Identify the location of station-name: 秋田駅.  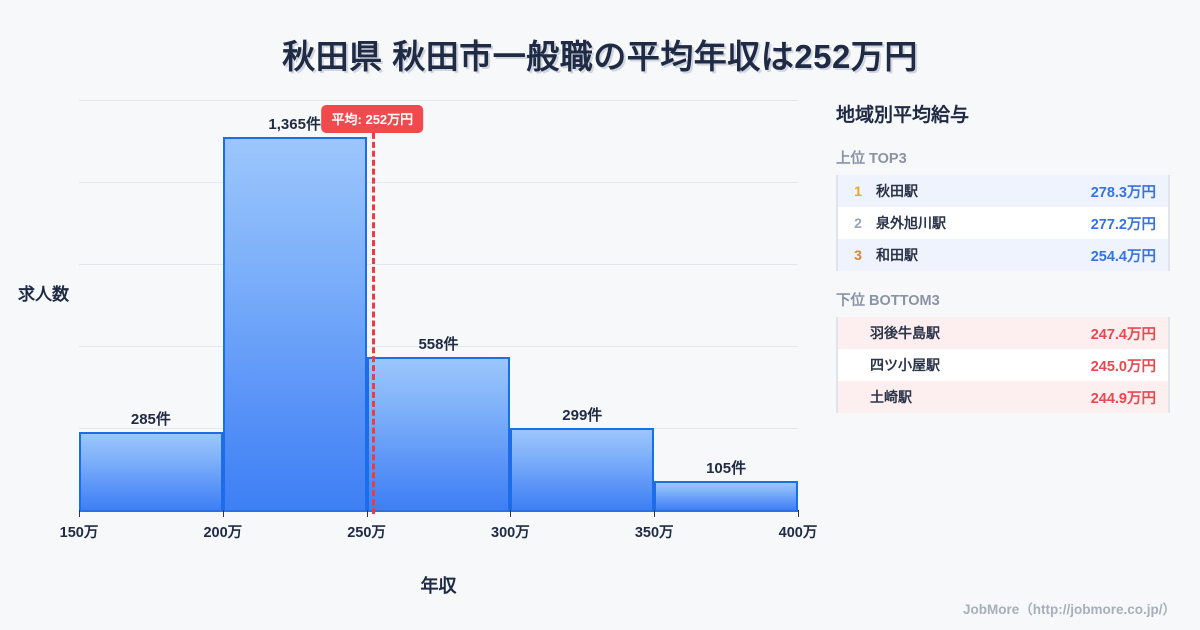
(897, 191).